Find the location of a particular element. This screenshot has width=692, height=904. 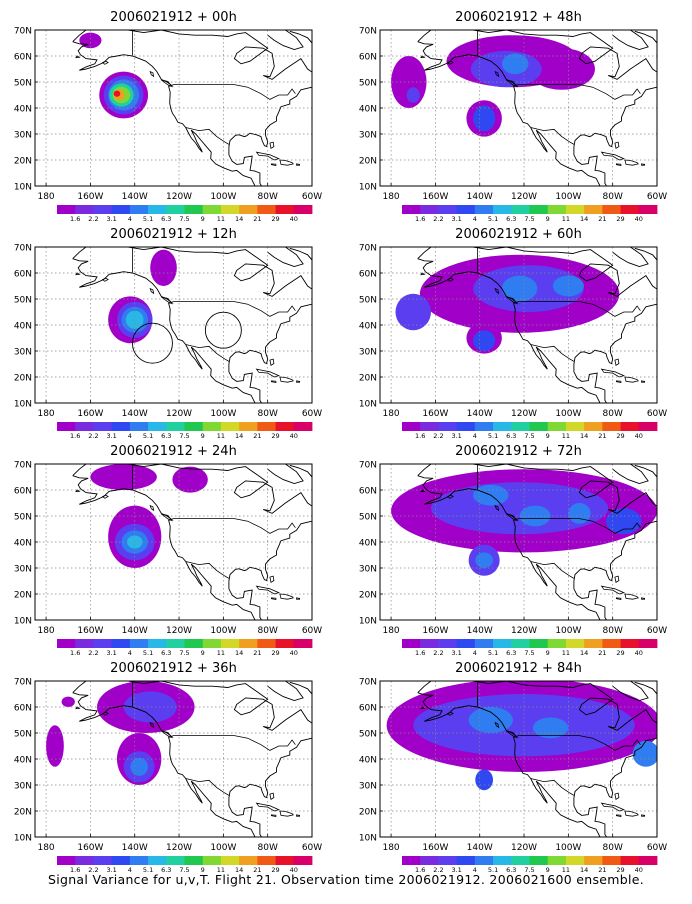

map-plot-area is located at coordinates (518, 325).